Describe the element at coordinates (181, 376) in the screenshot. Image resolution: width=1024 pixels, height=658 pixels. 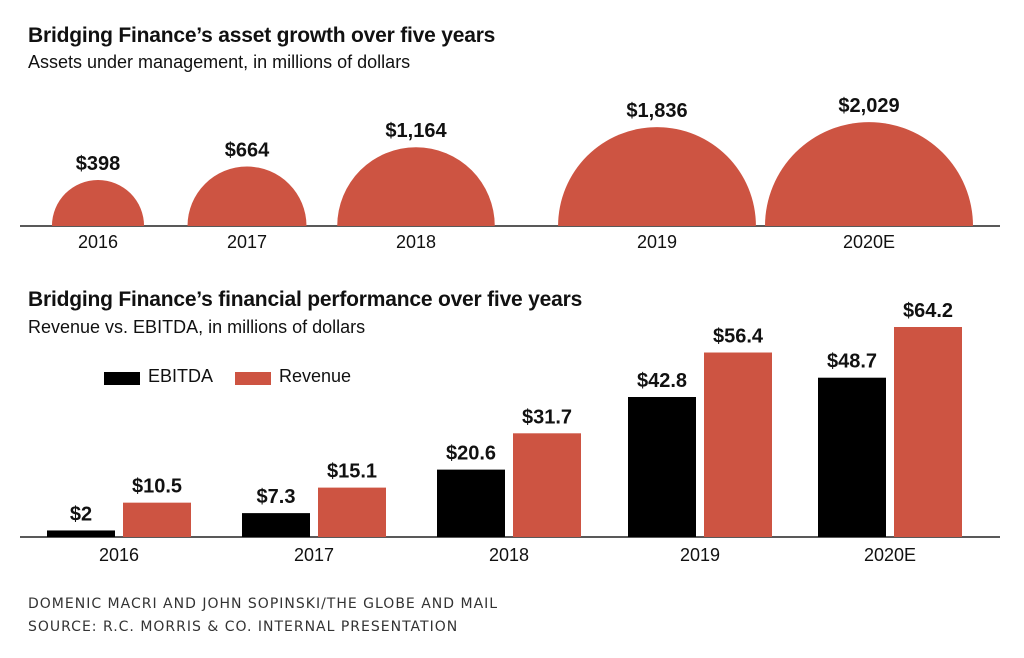
I see `legend-label-ebitda: EBITDA` at that location.